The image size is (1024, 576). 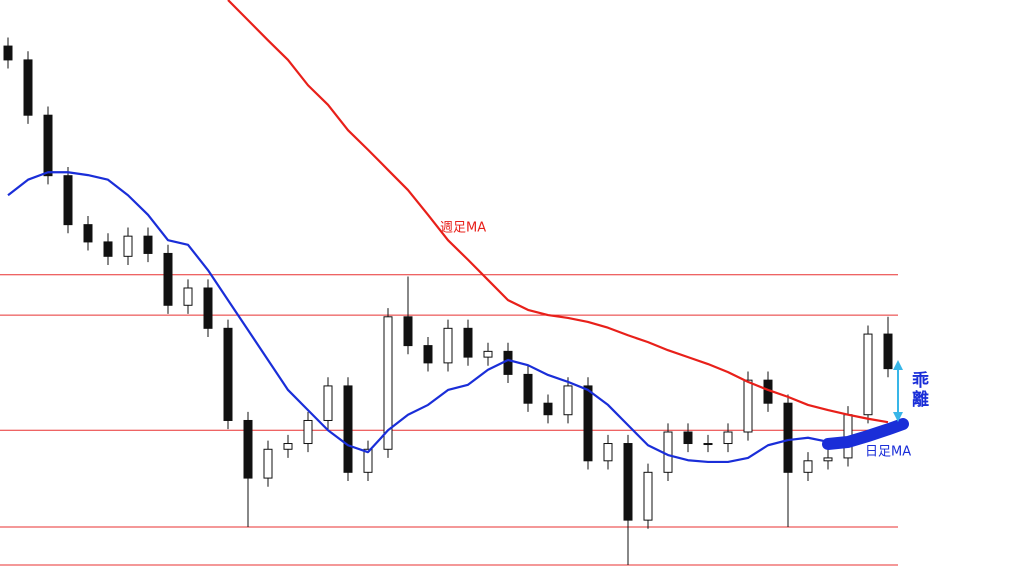 What do you see at coordinates (898, 391) in the screenshot?
I see `gap-arrow` at bounding box center [898, 391].